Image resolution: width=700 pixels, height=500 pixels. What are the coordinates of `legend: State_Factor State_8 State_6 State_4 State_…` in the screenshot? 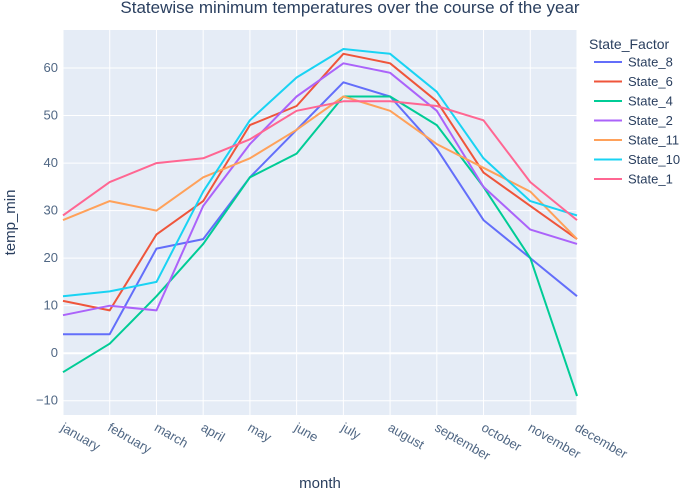 It's located at (634, 111).